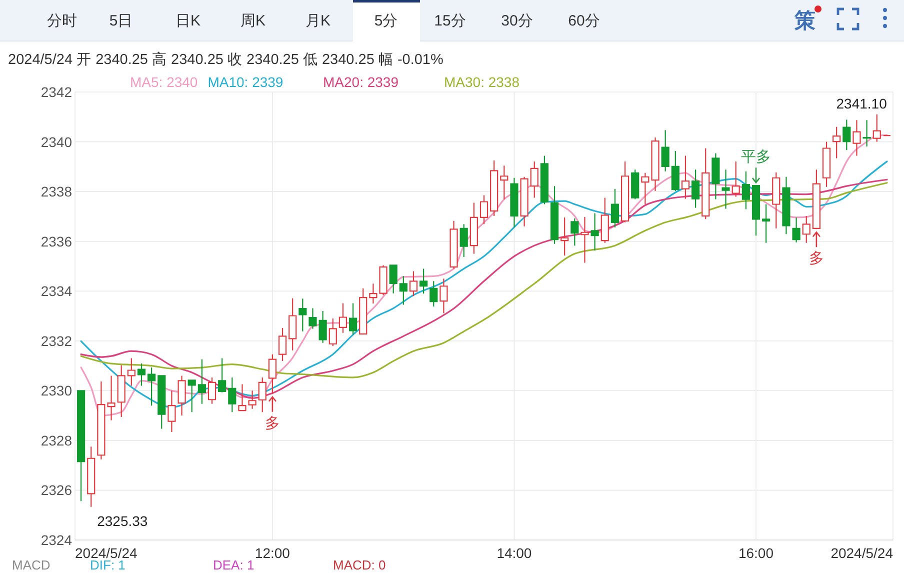  I want to click on text: MA5: 2340, so click(164, 82).